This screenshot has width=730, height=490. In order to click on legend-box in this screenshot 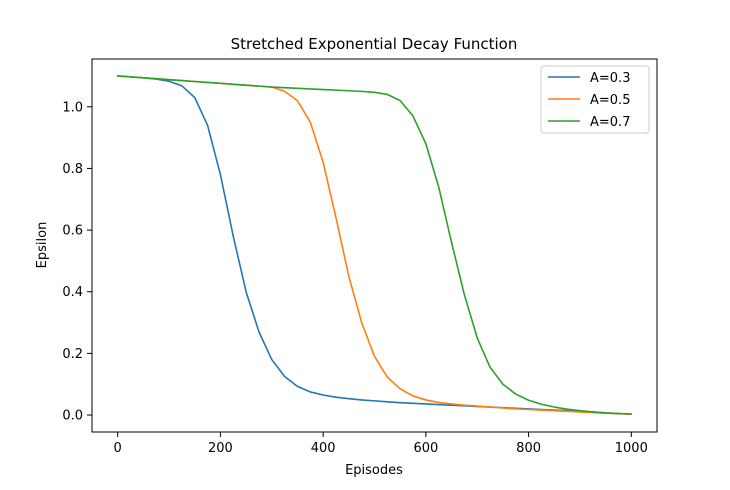, I will do `click(595, 99)`.